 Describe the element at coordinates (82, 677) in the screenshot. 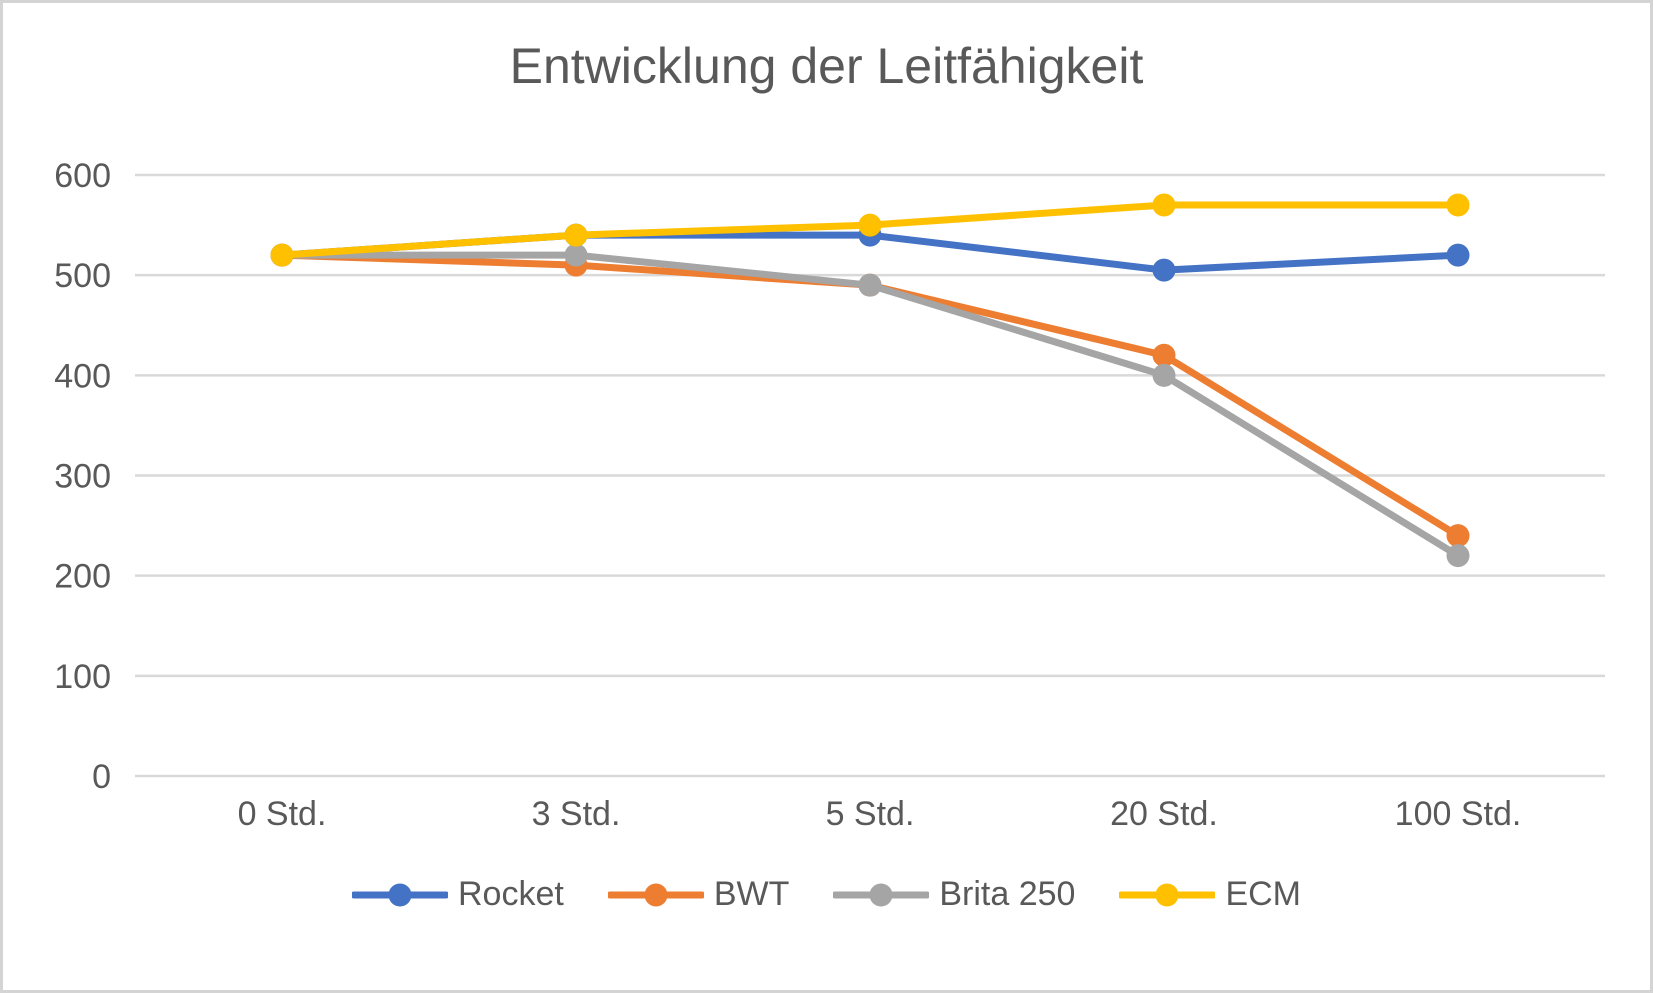

I see `y-tick-label-100: 100` at that location.